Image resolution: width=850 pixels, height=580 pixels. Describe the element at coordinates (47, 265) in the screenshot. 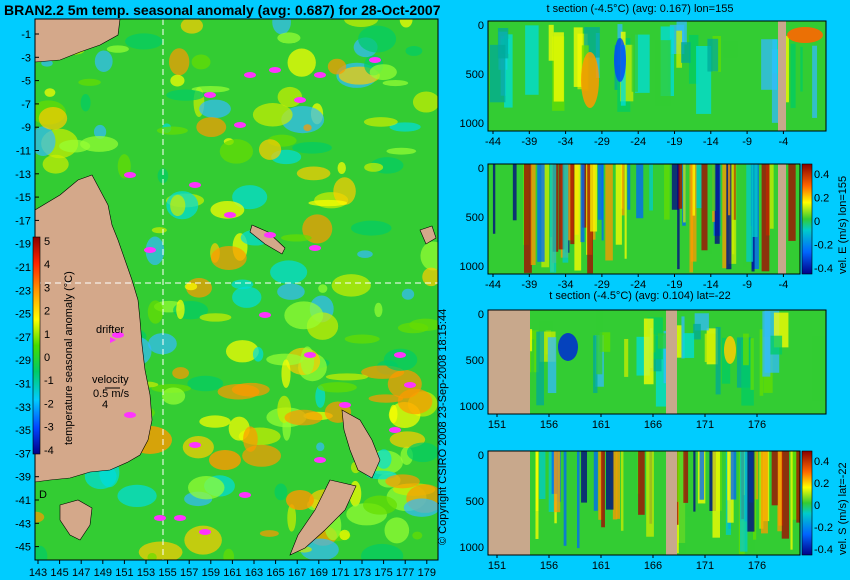

I see `map-colorbar-tick: 4` at that location.